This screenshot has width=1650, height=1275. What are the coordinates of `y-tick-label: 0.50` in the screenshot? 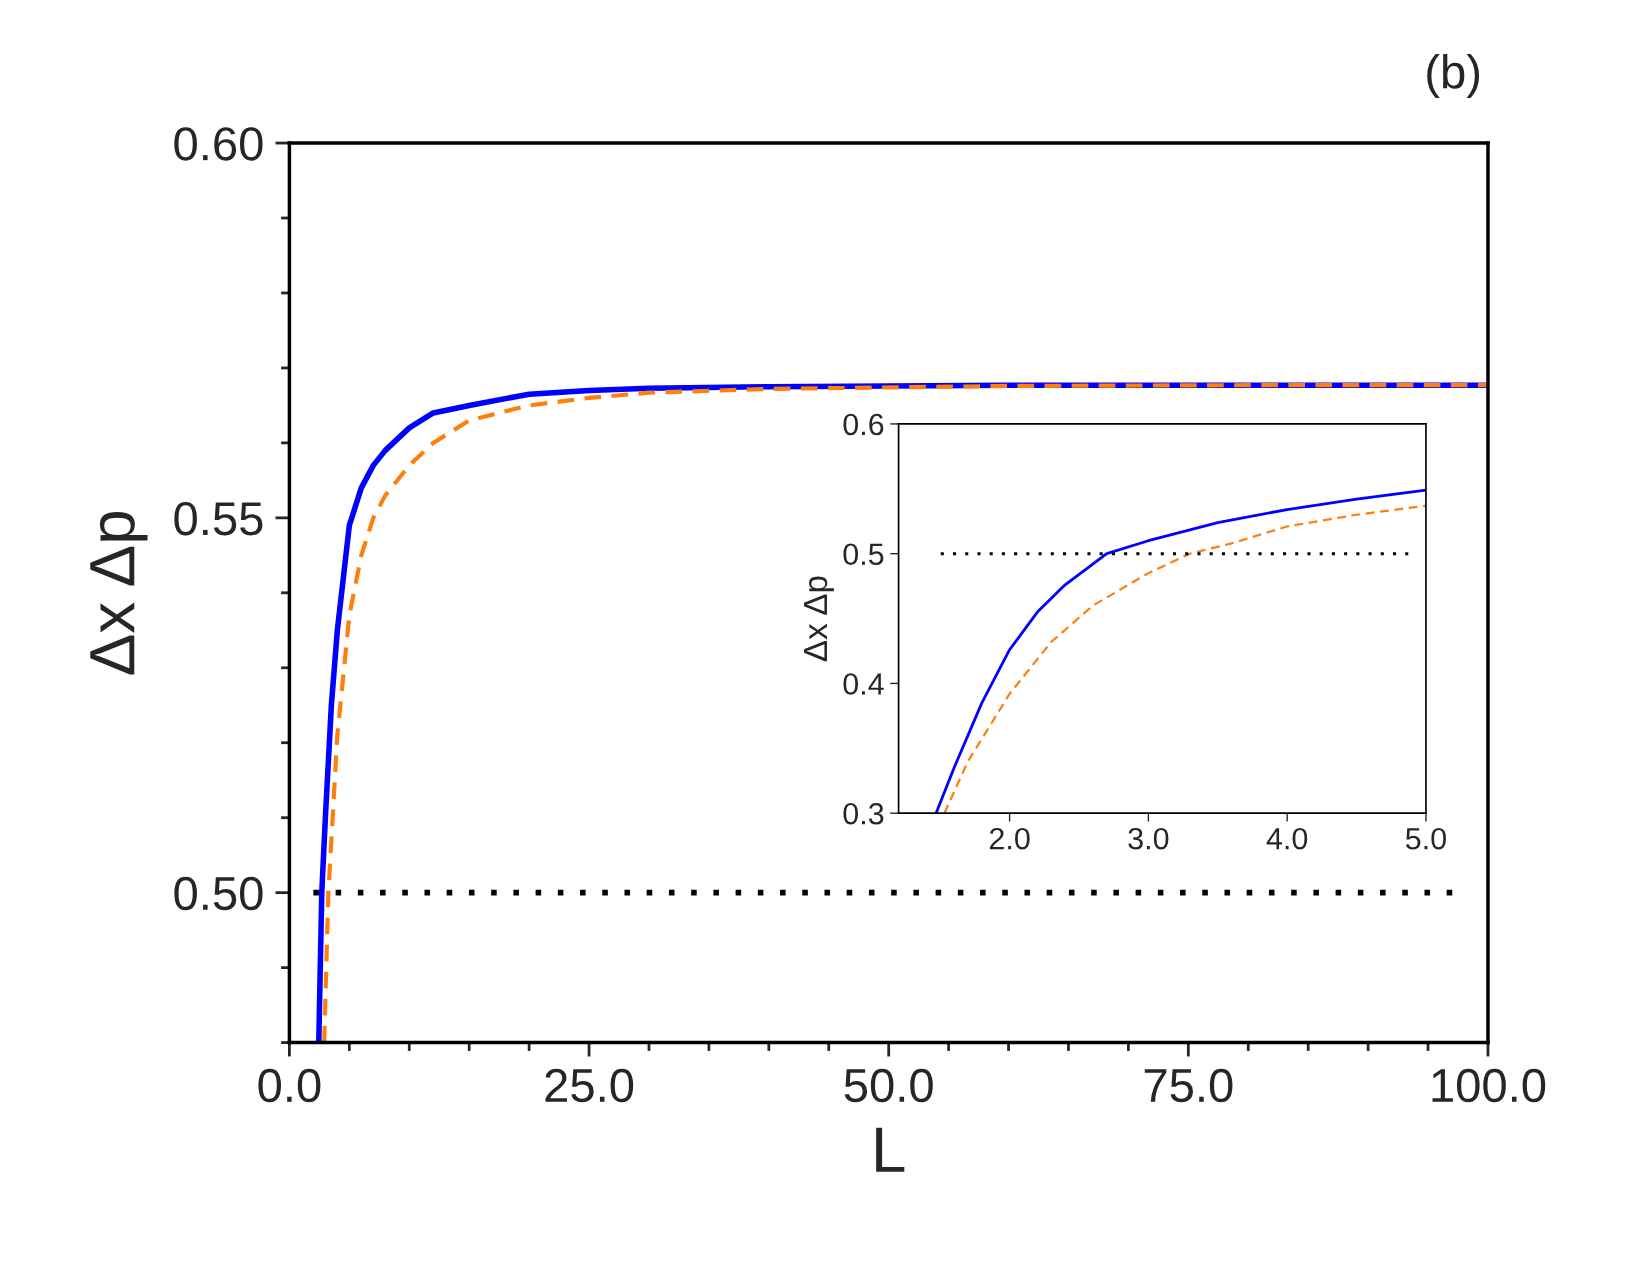 It's located at (218, 893).